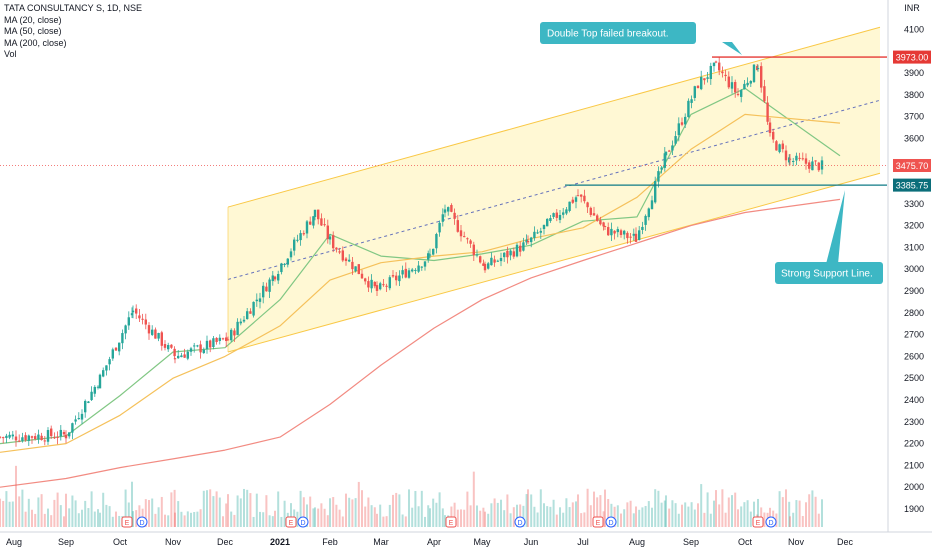  Describe the element at coordinates (10, 54) in the screenshot. I see `legend-vol: Vol` at that location.